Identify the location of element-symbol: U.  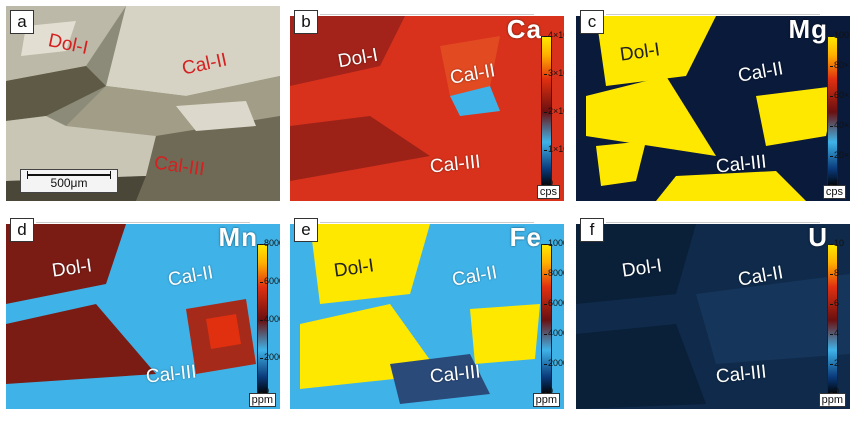
(818, 237).